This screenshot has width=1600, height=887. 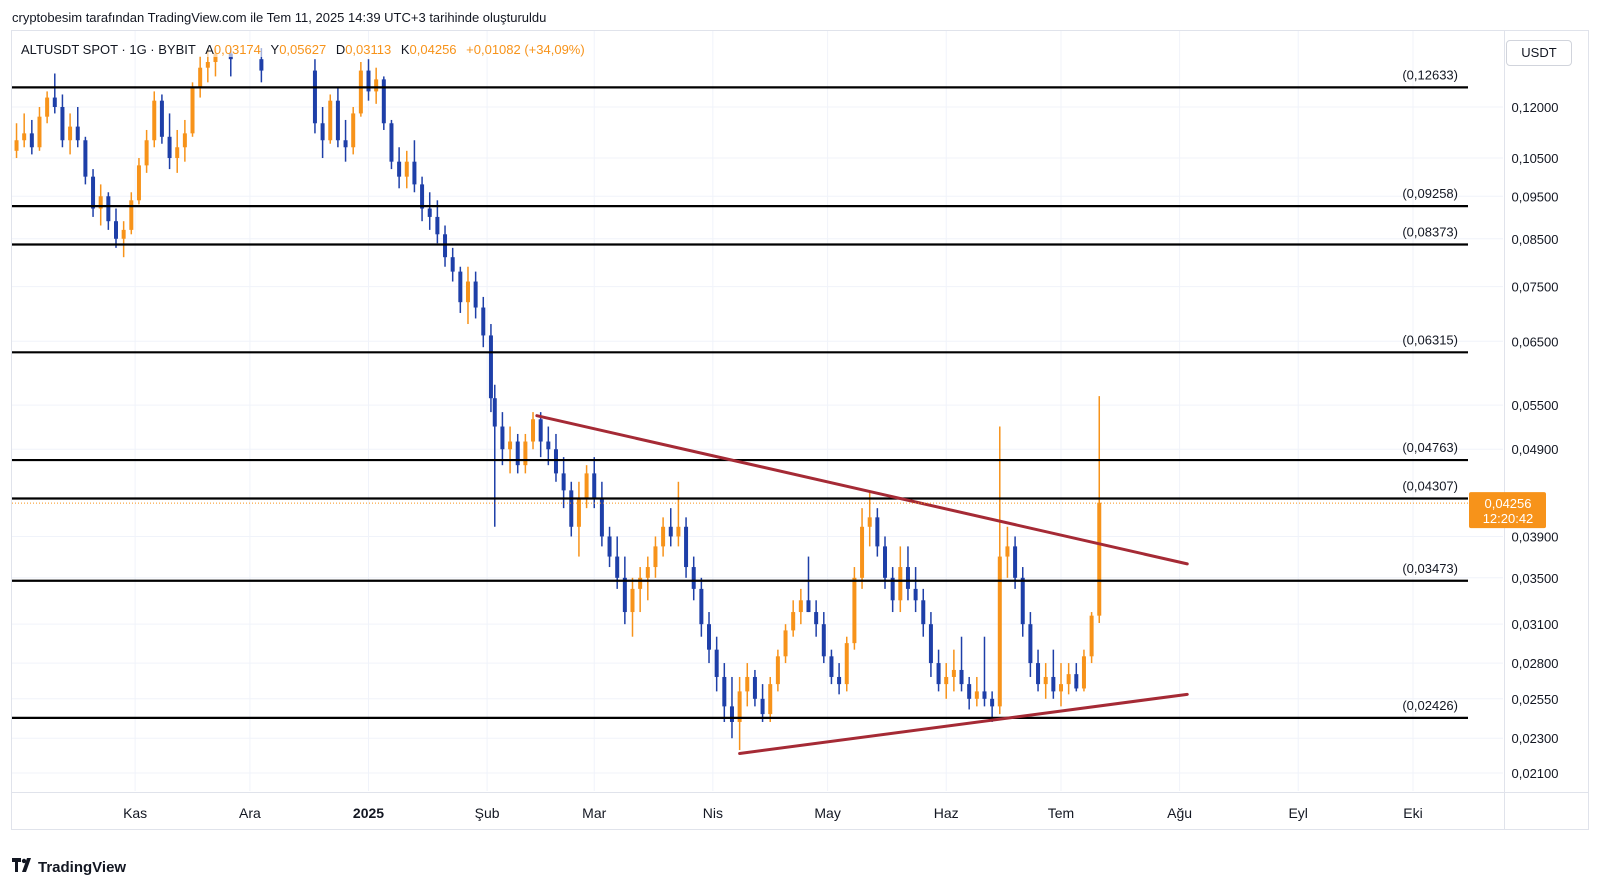 What do you see at coordinates (1430, 339) in the screenshot?
I see `level-label: (0,06315)` at bounding box center [1430, 339].